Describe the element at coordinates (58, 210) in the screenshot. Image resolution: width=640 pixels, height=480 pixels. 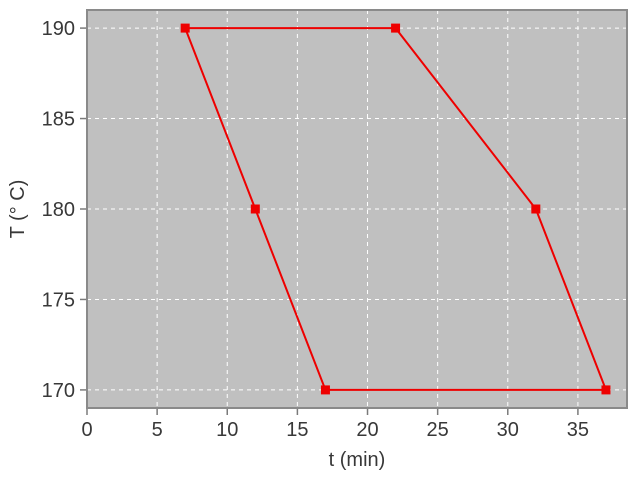
I see `y-tick-label: 180` at that location.